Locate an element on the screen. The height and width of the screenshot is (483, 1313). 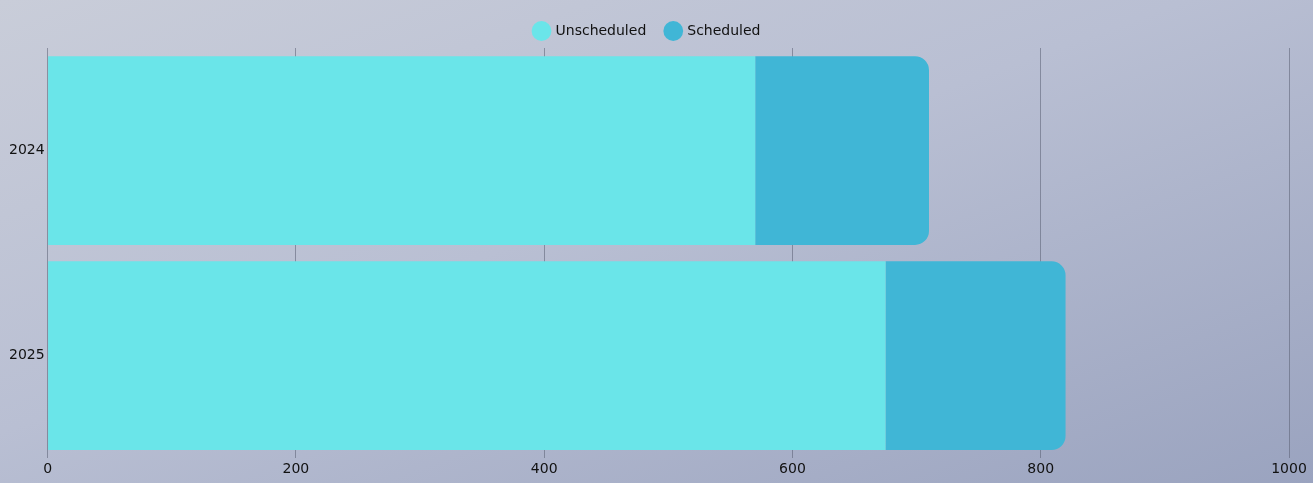
x-tick-label: 0 is located at coordinates (48, 468).